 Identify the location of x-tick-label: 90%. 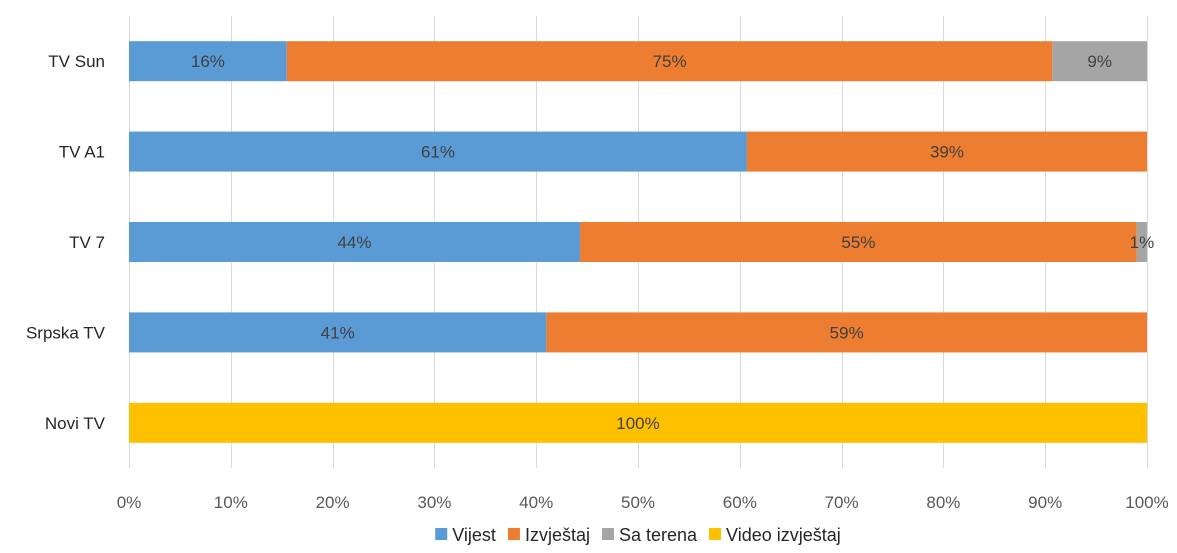
(1045, 502).